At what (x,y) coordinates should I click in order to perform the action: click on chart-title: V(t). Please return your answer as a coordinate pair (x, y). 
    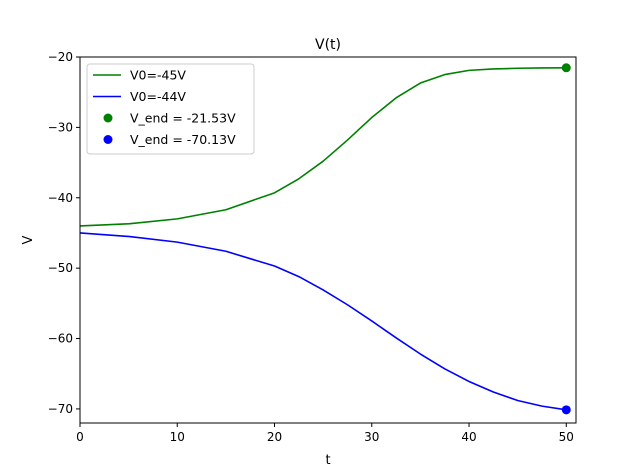
    Looking at the image, I should click on (328, 45).